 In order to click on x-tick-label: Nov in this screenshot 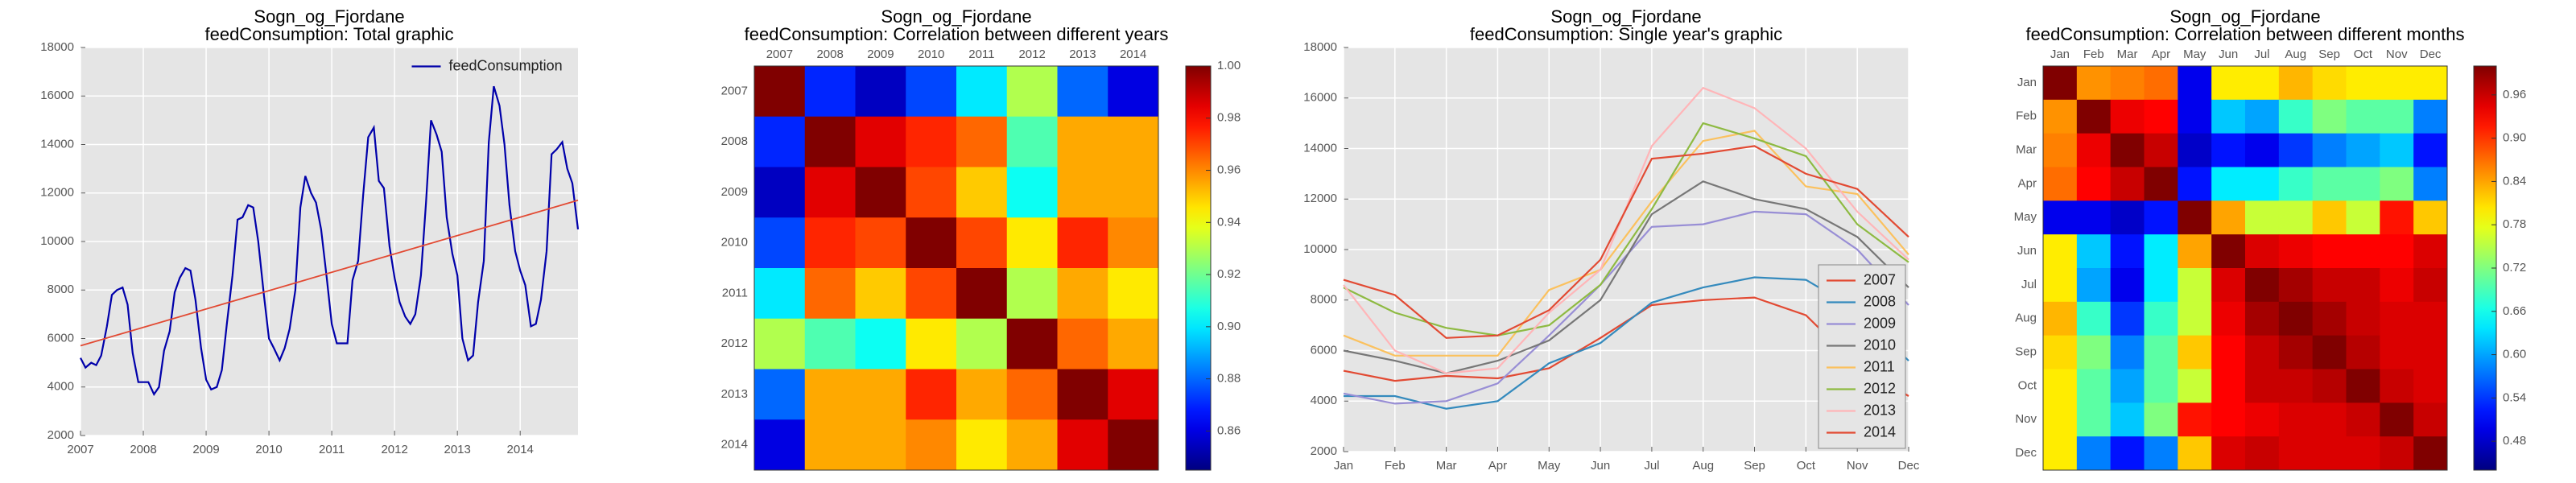, I will do `click(2397, 54)`.